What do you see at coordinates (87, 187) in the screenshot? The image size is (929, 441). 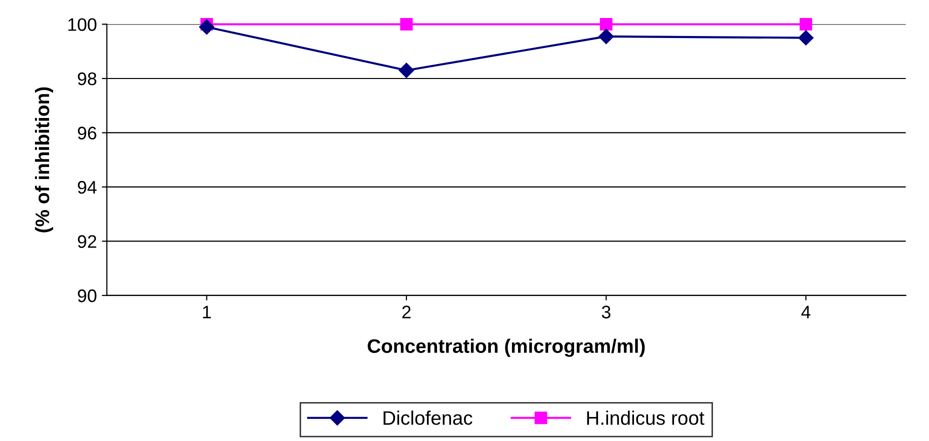 I see `y-tick-label: 94` at bounding box center [87, 187].